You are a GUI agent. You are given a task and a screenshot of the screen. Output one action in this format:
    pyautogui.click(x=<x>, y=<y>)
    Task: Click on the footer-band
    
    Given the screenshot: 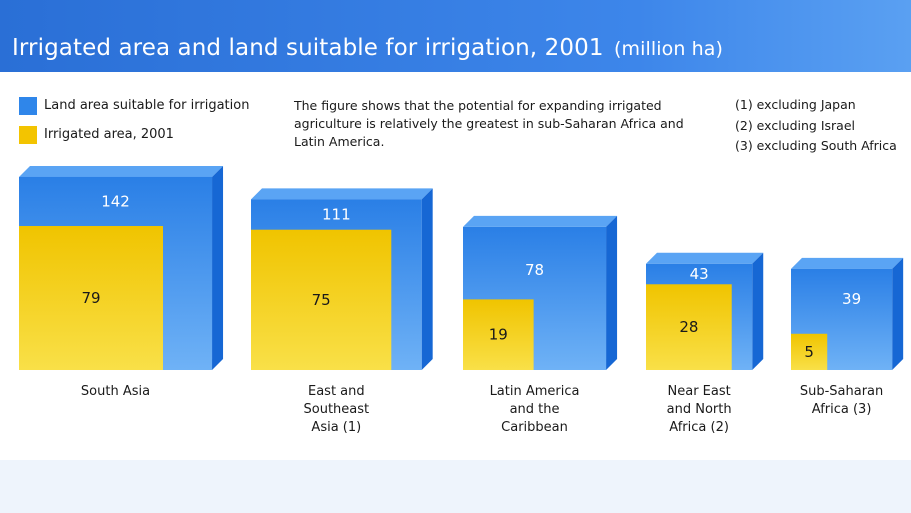 What is the action you would take?
    pyautogui.click(x=455, y=486)
    